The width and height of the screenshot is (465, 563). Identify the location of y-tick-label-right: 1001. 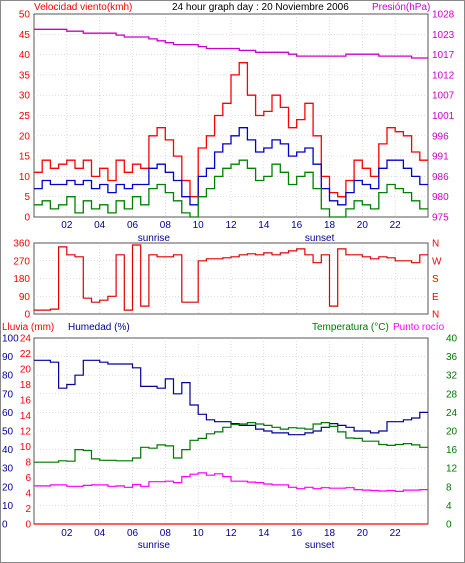
(443, 116).